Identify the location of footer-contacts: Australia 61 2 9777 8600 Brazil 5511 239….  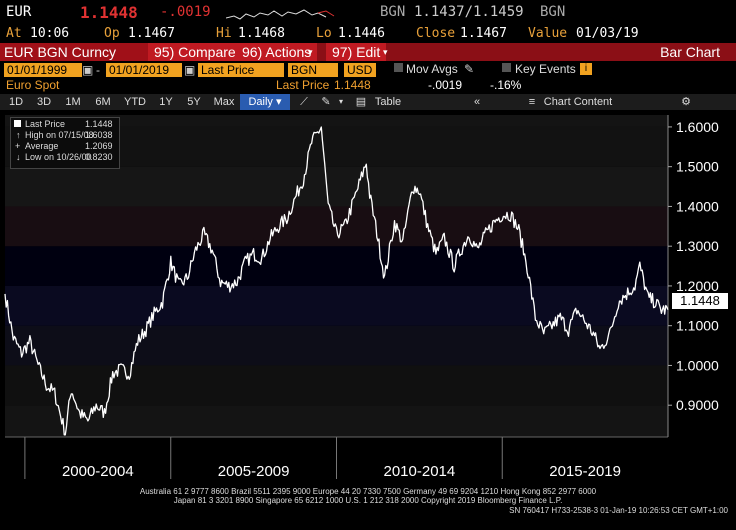
(368, 491).